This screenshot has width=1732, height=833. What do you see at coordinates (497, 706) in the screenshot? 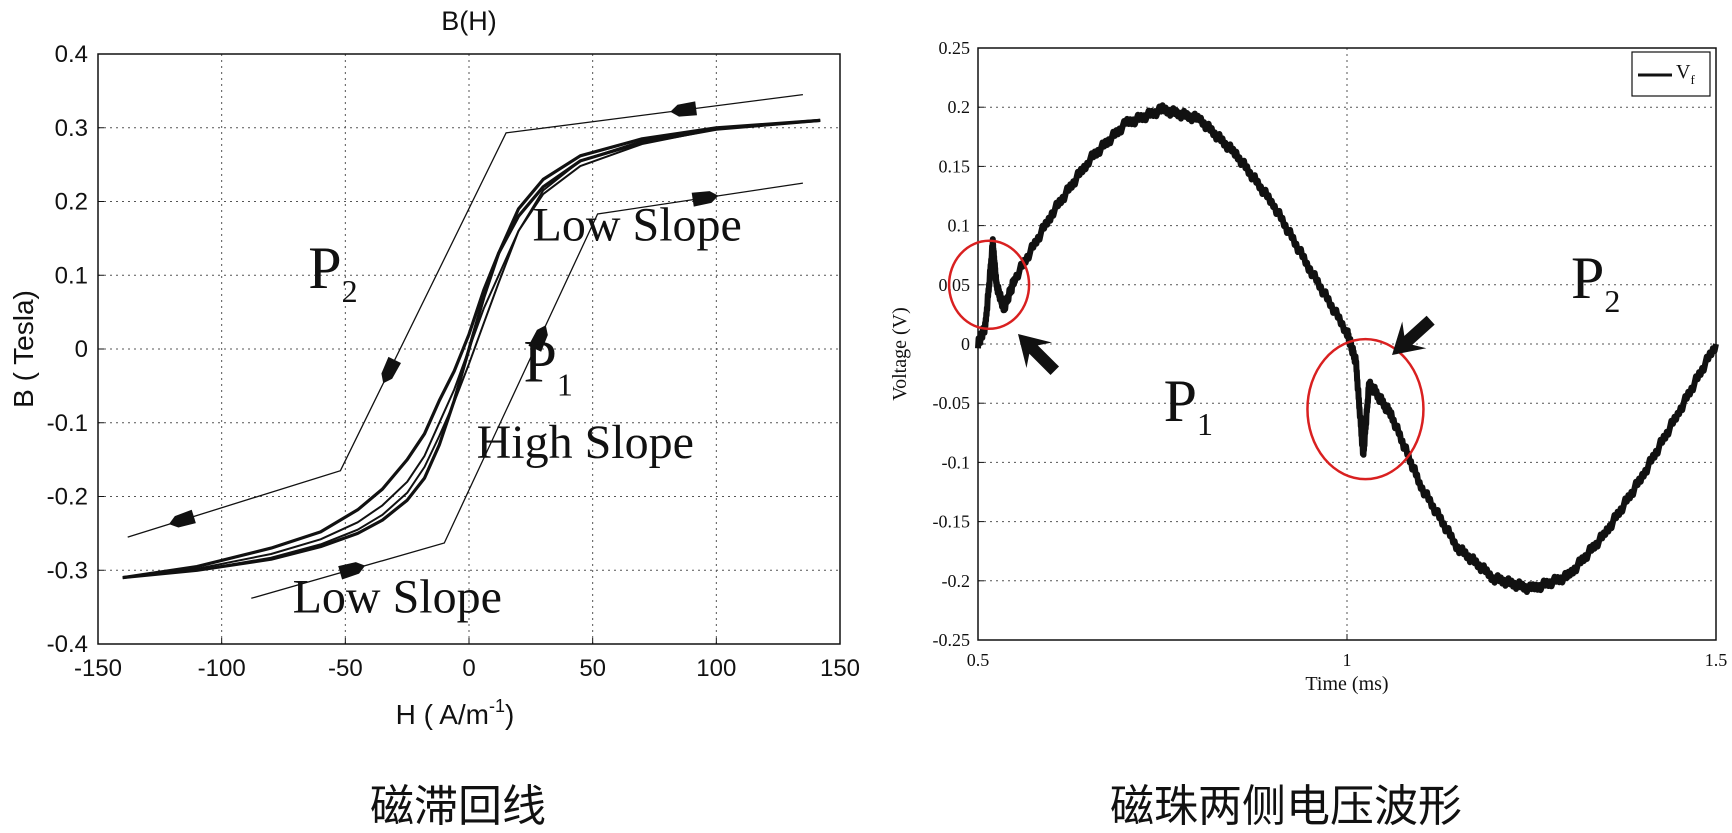
I see `bh-x-axis-label-sup: -1` at bounding box center [497, 706].